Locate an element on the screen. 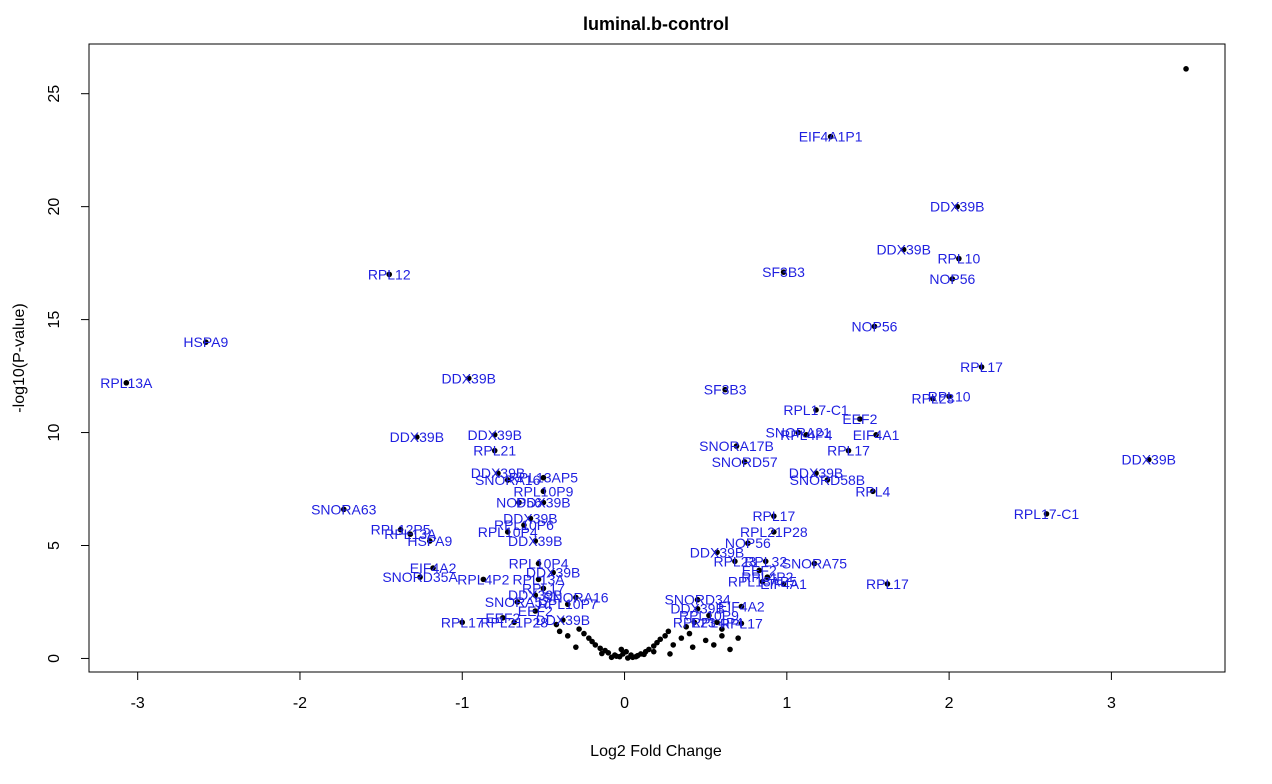  point-label: RPL4P4 is located at coordinates (806, 435).